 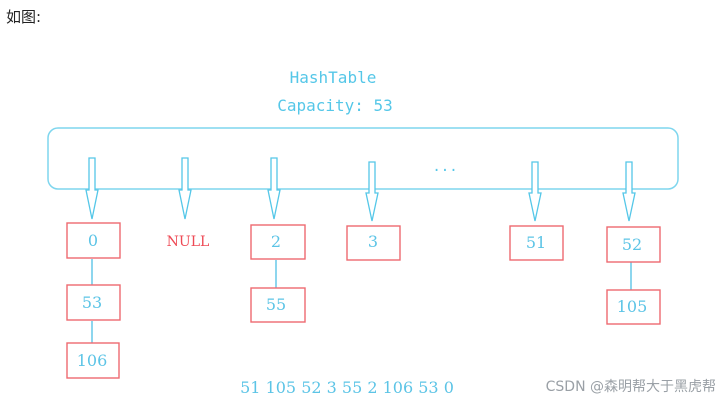 What do you see at coordinates (347, 387) in the screenshot?
I see `traversal-order: 51 105 52 3 55 2 106 53 0` at bounding box center [347, 387].